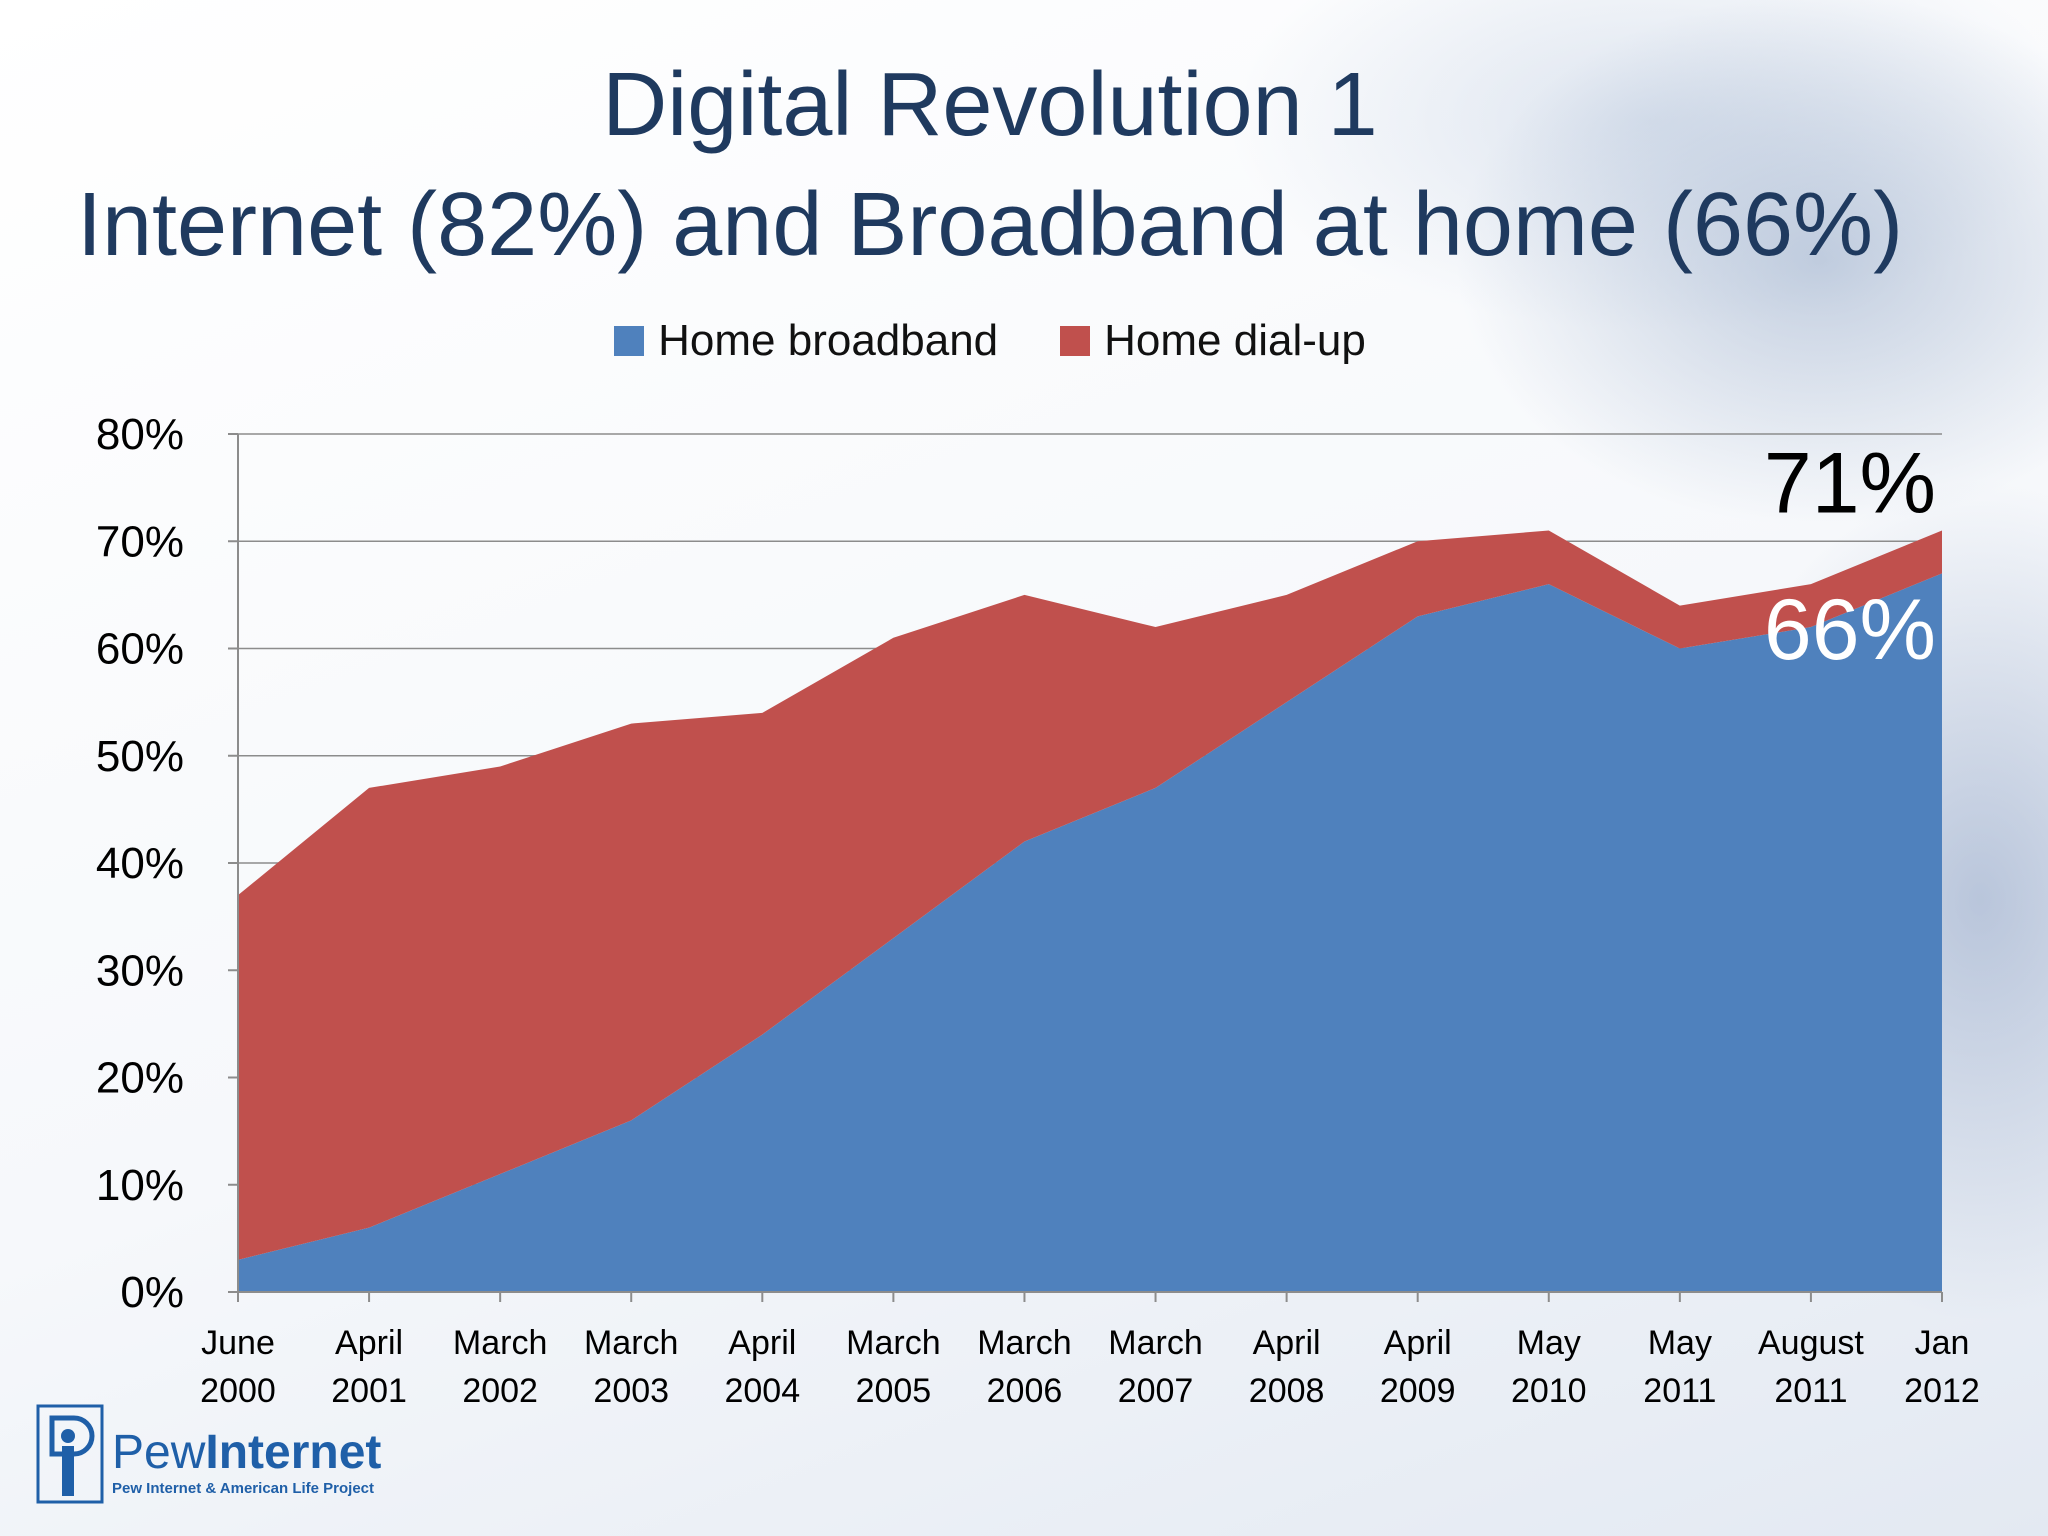 This screenshot has height=1536, width=2048. I want to click on x-tick-label: March 2006, so click(1024, 1367).